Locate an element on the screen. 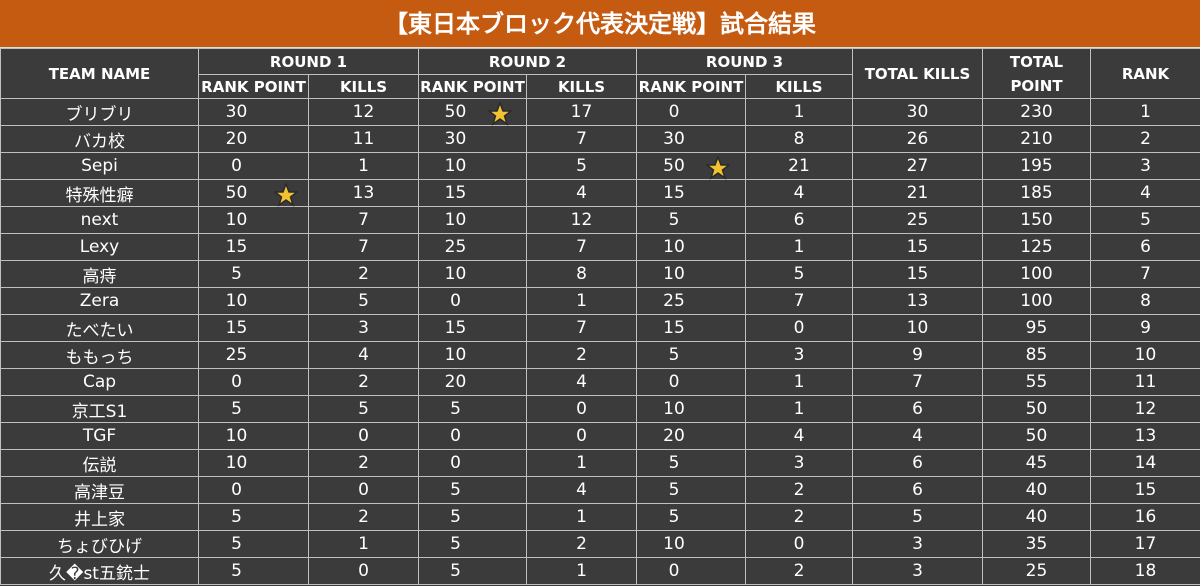 This screenshot has width=1200, height=586. kills: 11 is located at coordinates (363, 139).